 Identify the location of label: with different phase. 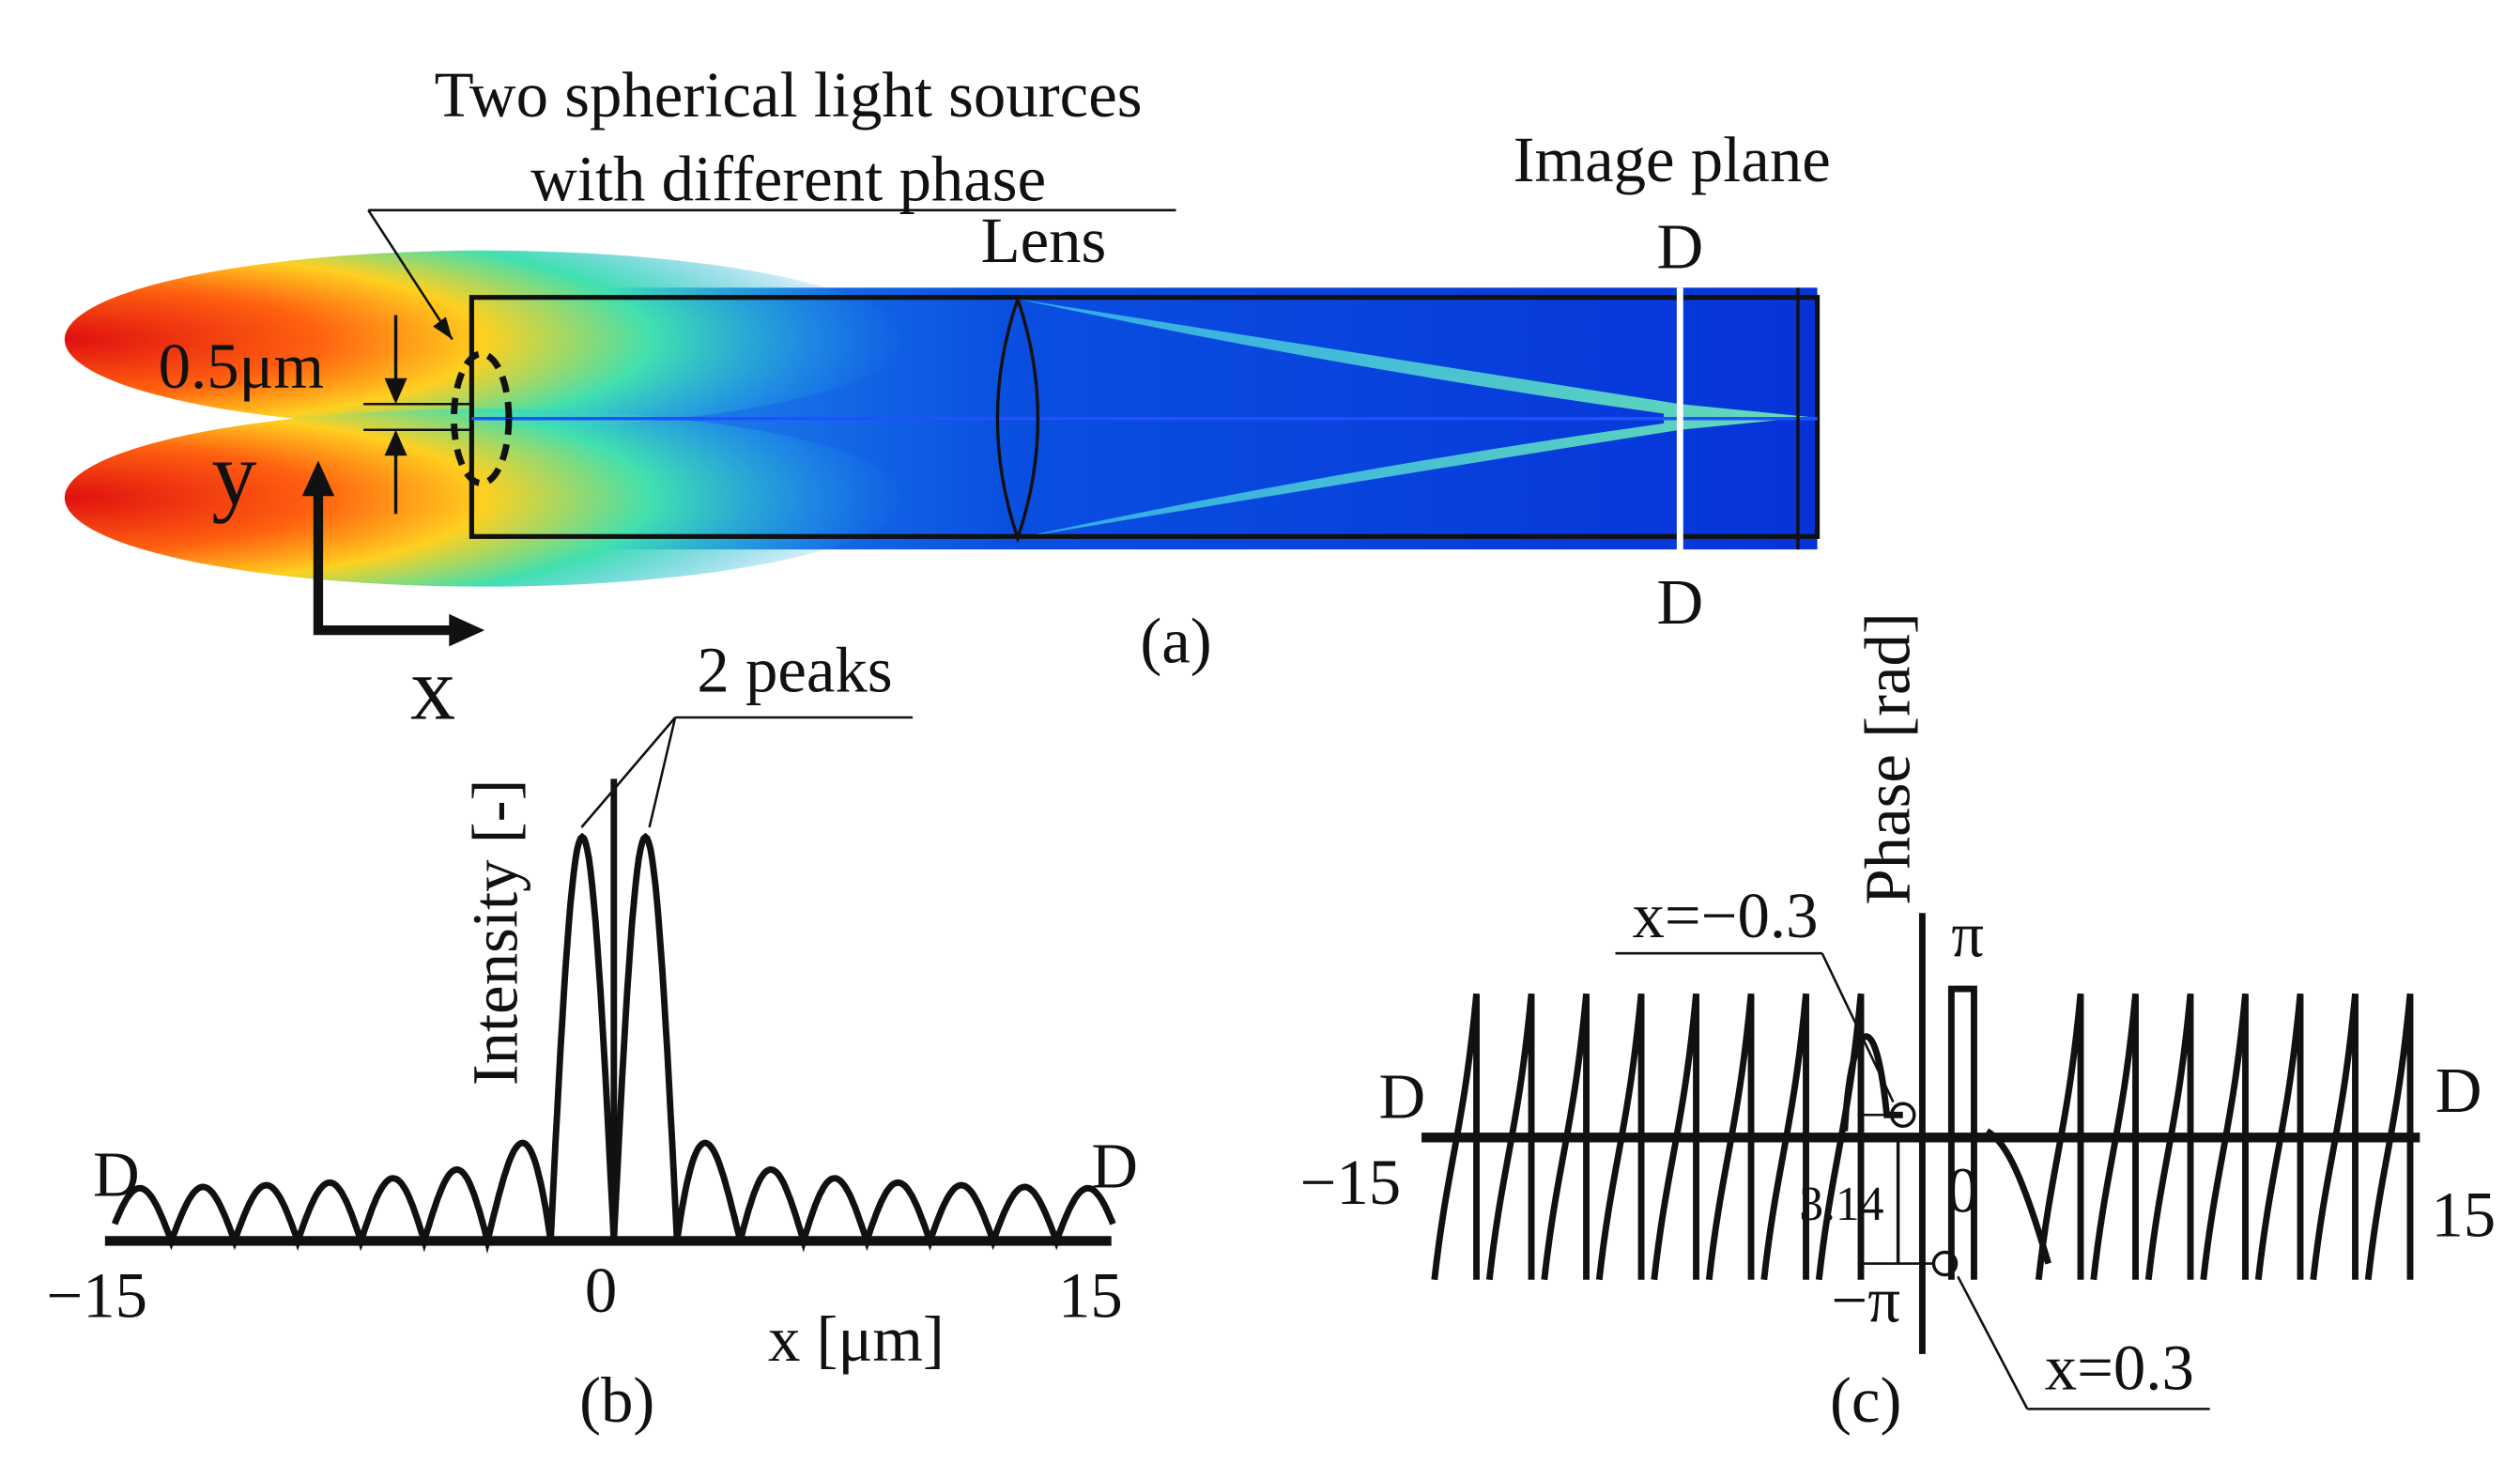
(788, 178).